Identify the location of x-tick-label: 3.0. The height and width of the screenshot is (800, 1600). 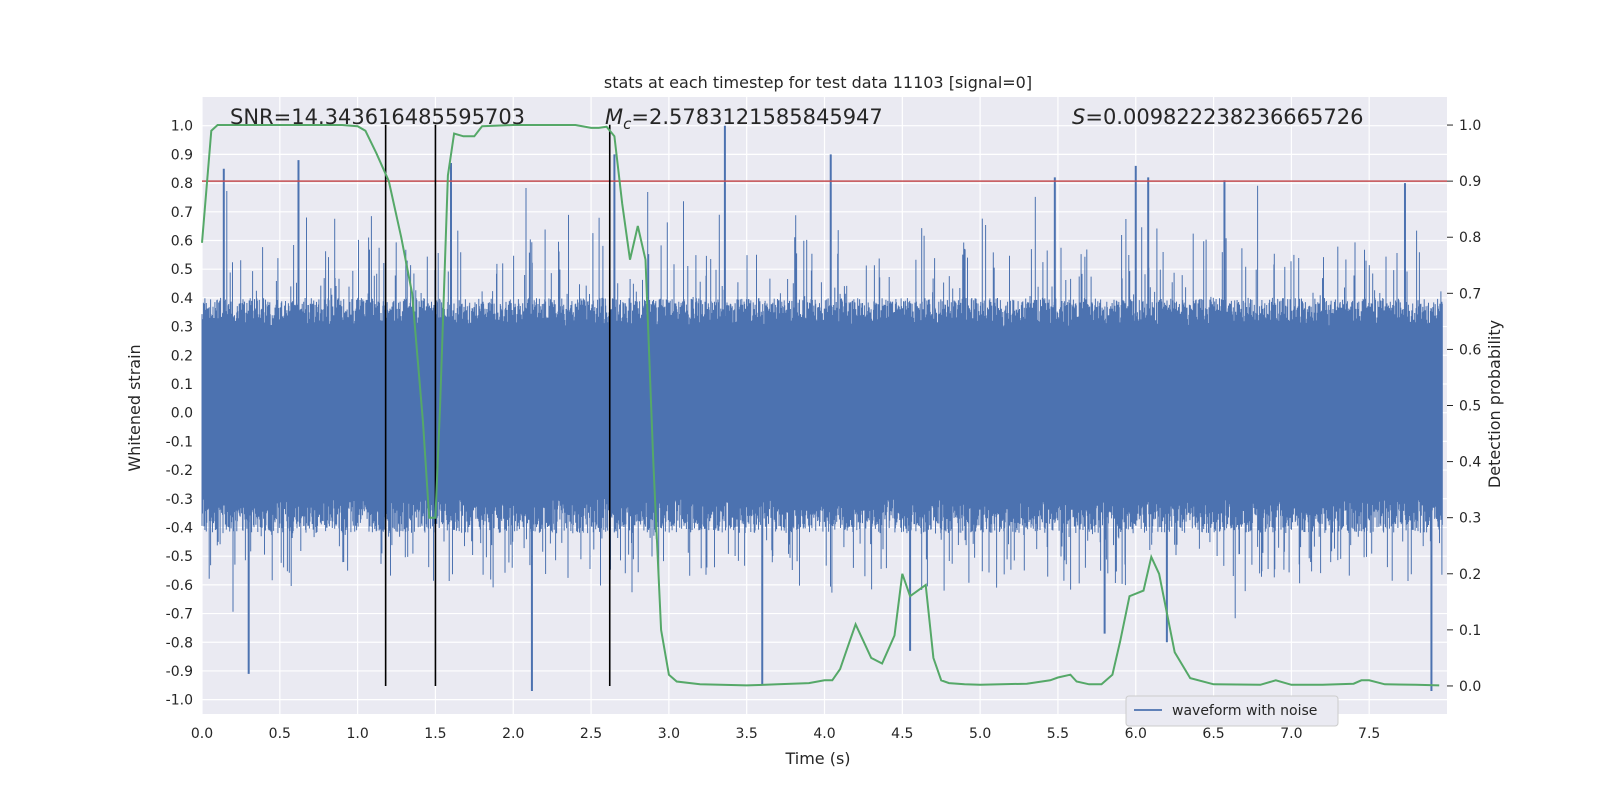
(669, 734).